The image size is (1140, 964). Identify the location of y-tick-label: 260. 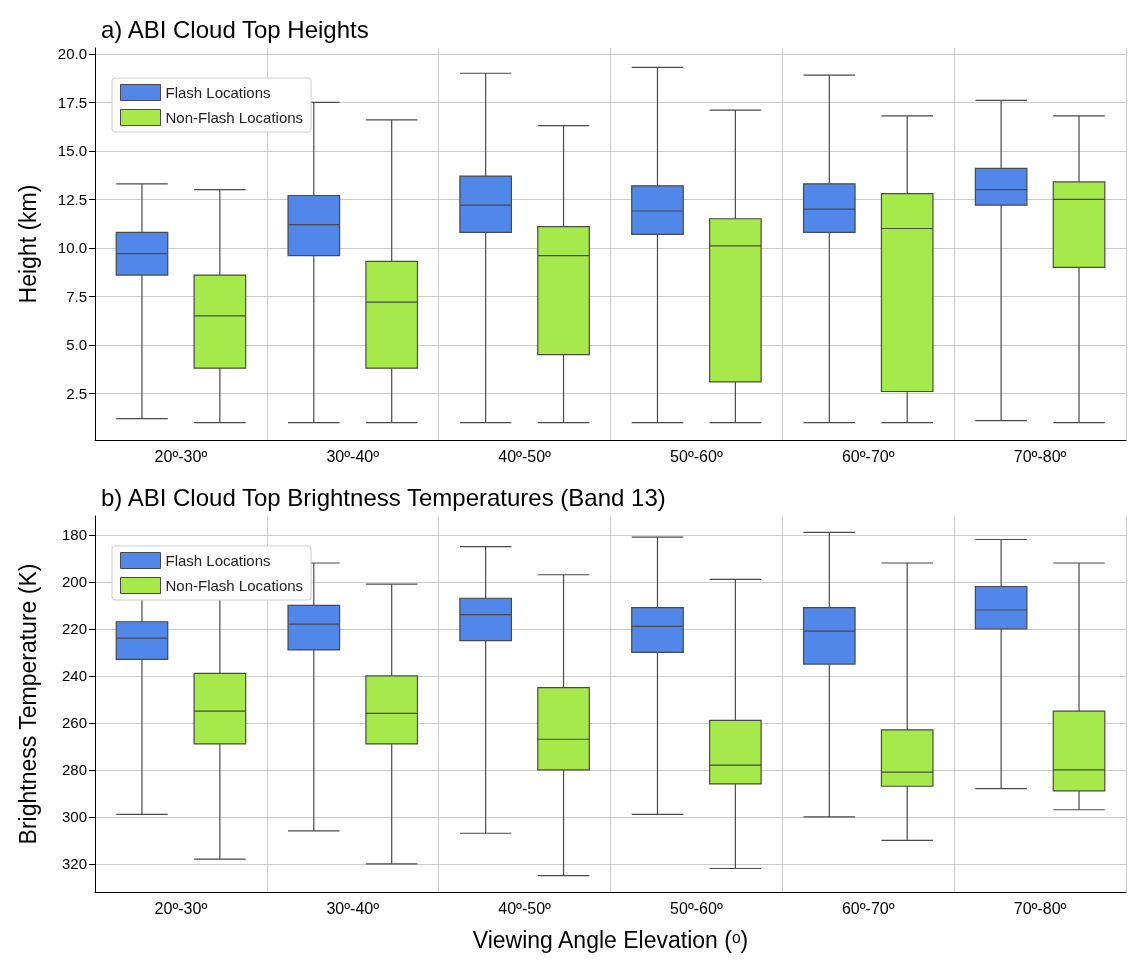
(74, 723).